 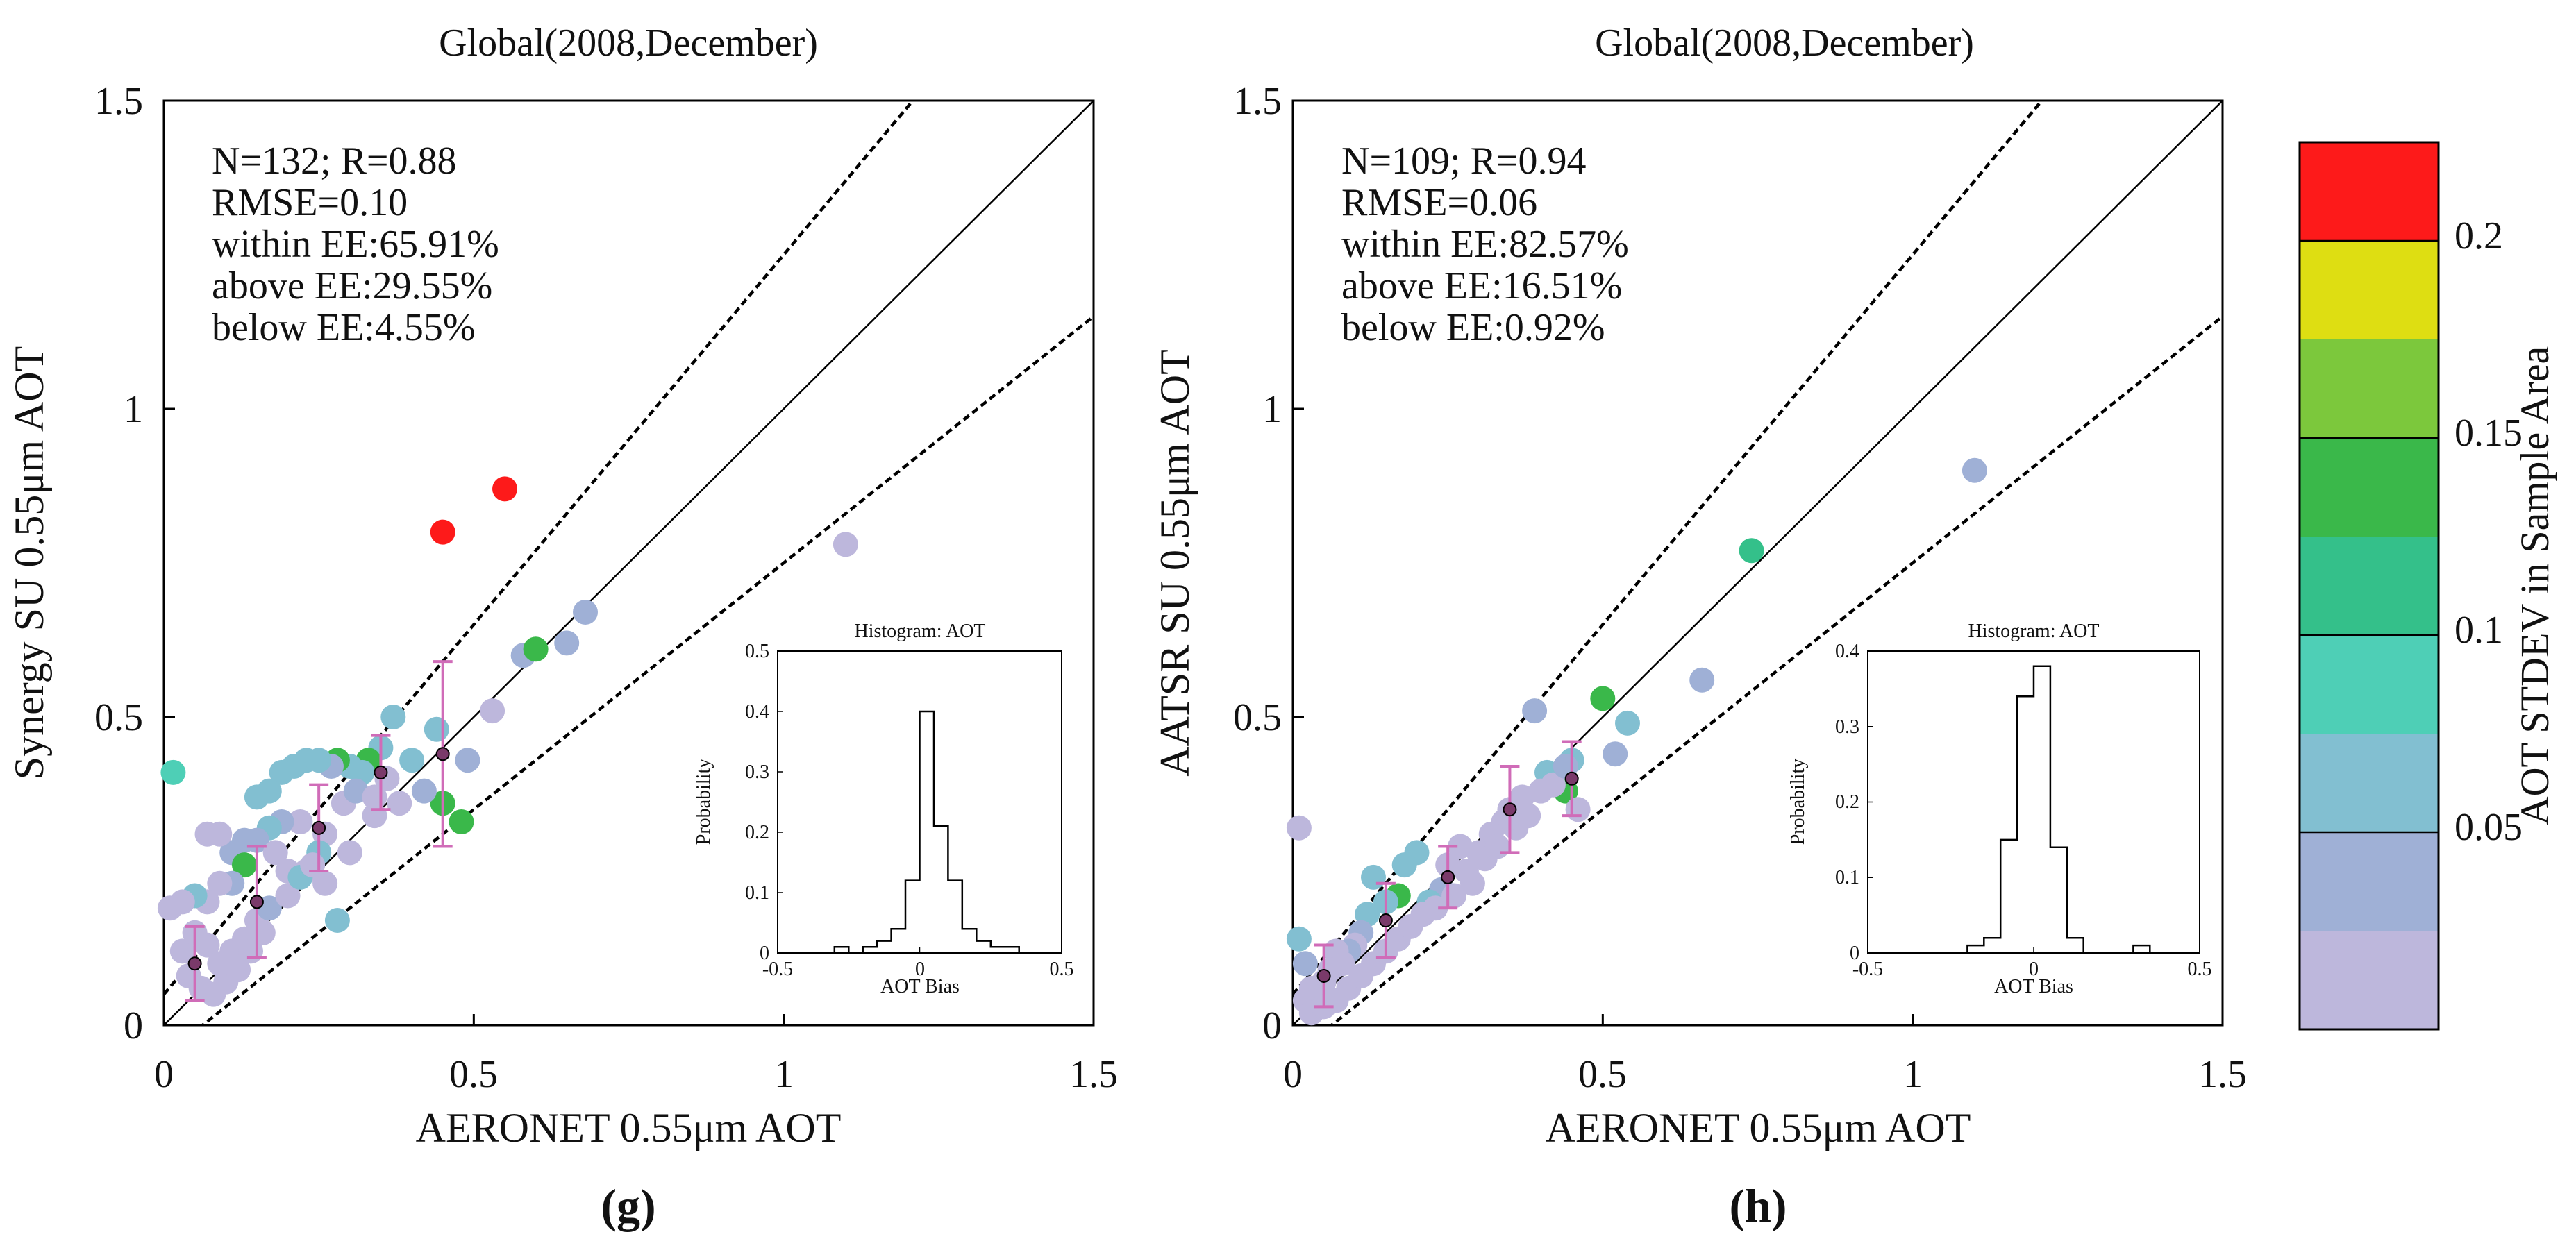 What do you see at coordinates (1473, 327) in the screenshot?
I see `panel-h-stat-line: below EE:0.92%` at bounding box center [1473, 327].